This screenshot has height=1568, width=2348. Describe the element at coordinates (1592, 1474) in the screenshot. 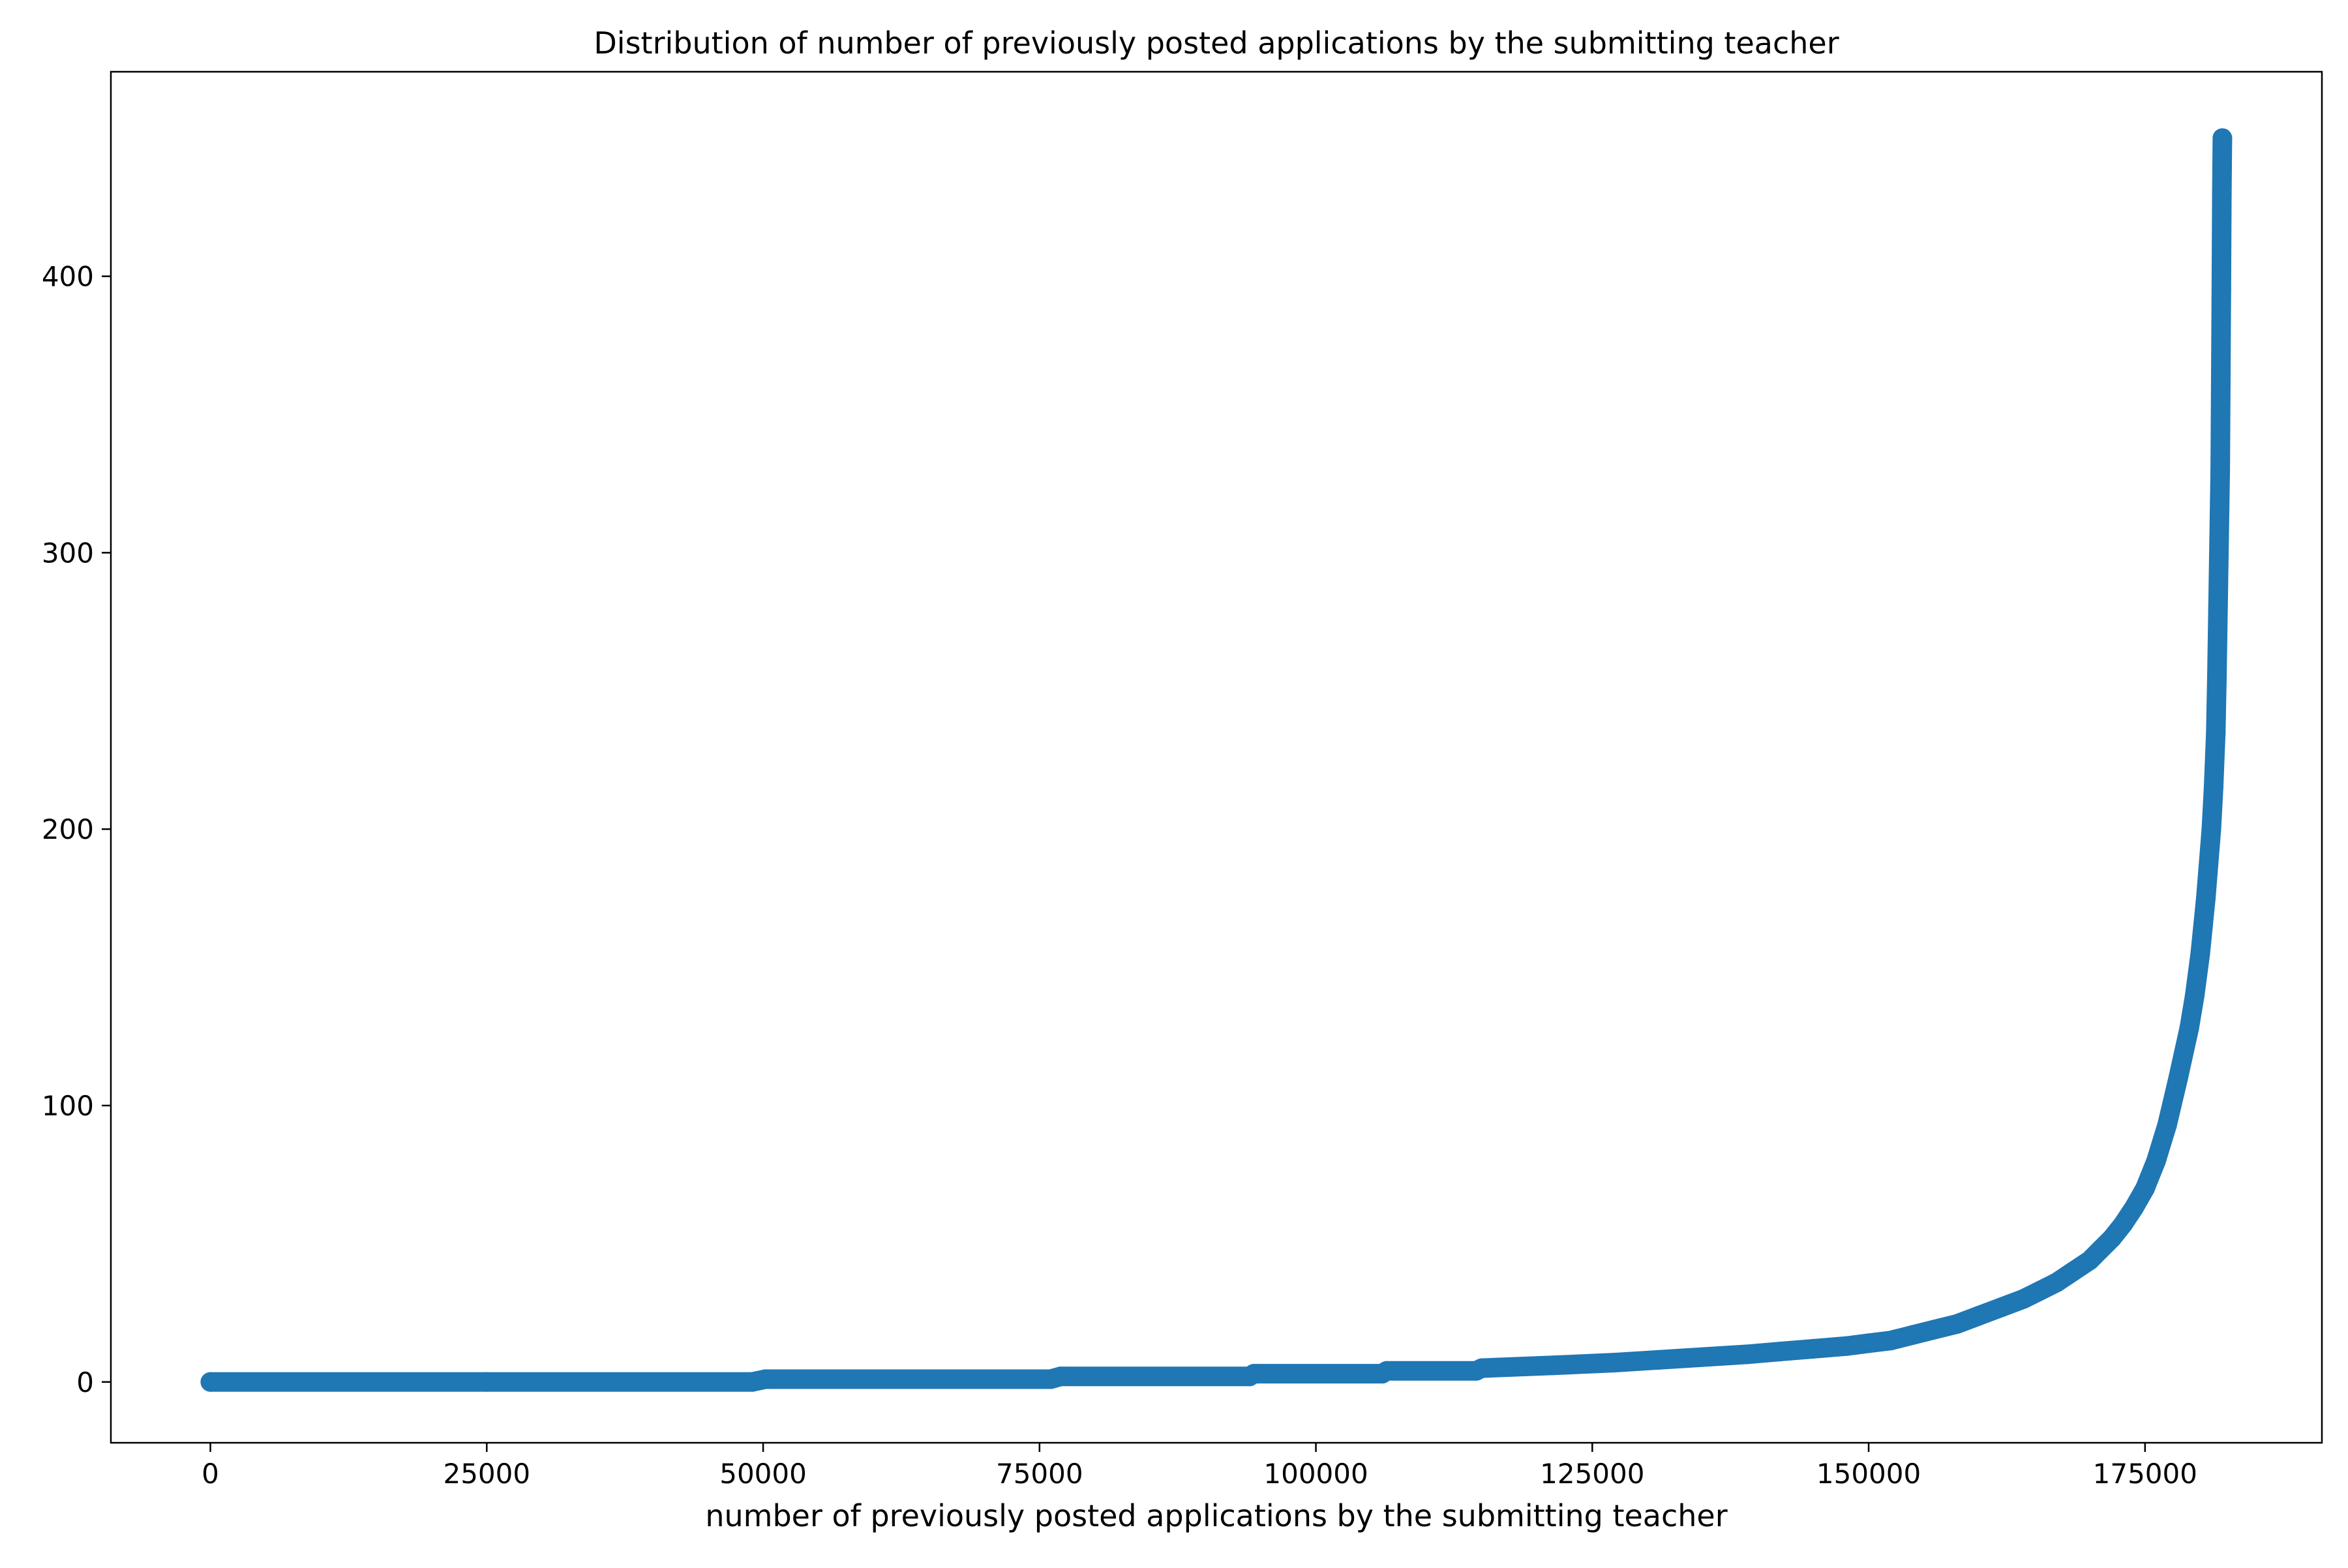

I see `x-tick-label: 125000` at that location.